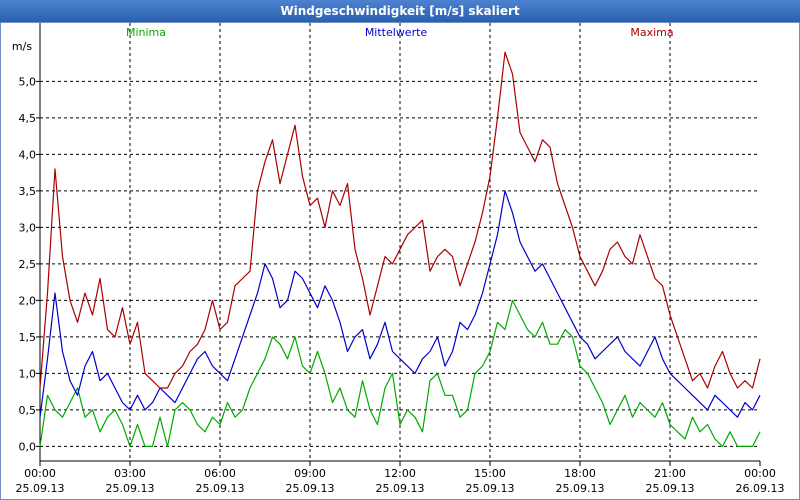  What do you see at coordinates (28, 337) in the screenshot?
I see `y-tick-label: 1,5` at bounding box center [28, 337].